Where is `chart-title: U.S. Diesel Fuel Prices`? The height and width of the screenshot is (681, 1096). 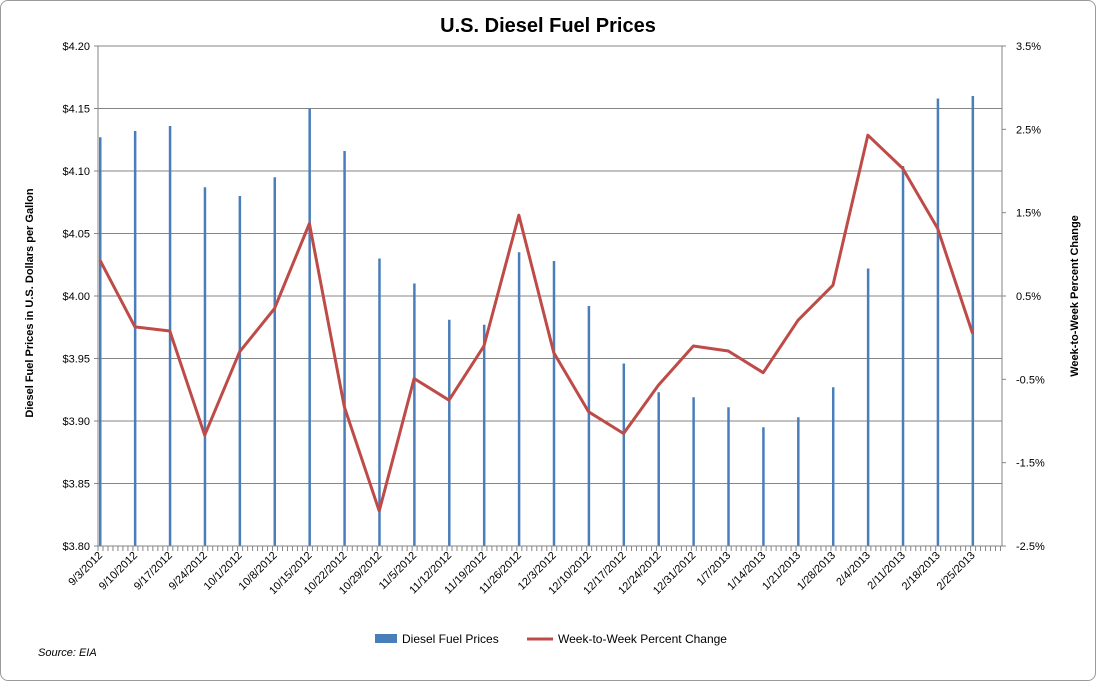
chart-title: U.S. Diesel Fuel Prices is located at coordinates (548, 26).